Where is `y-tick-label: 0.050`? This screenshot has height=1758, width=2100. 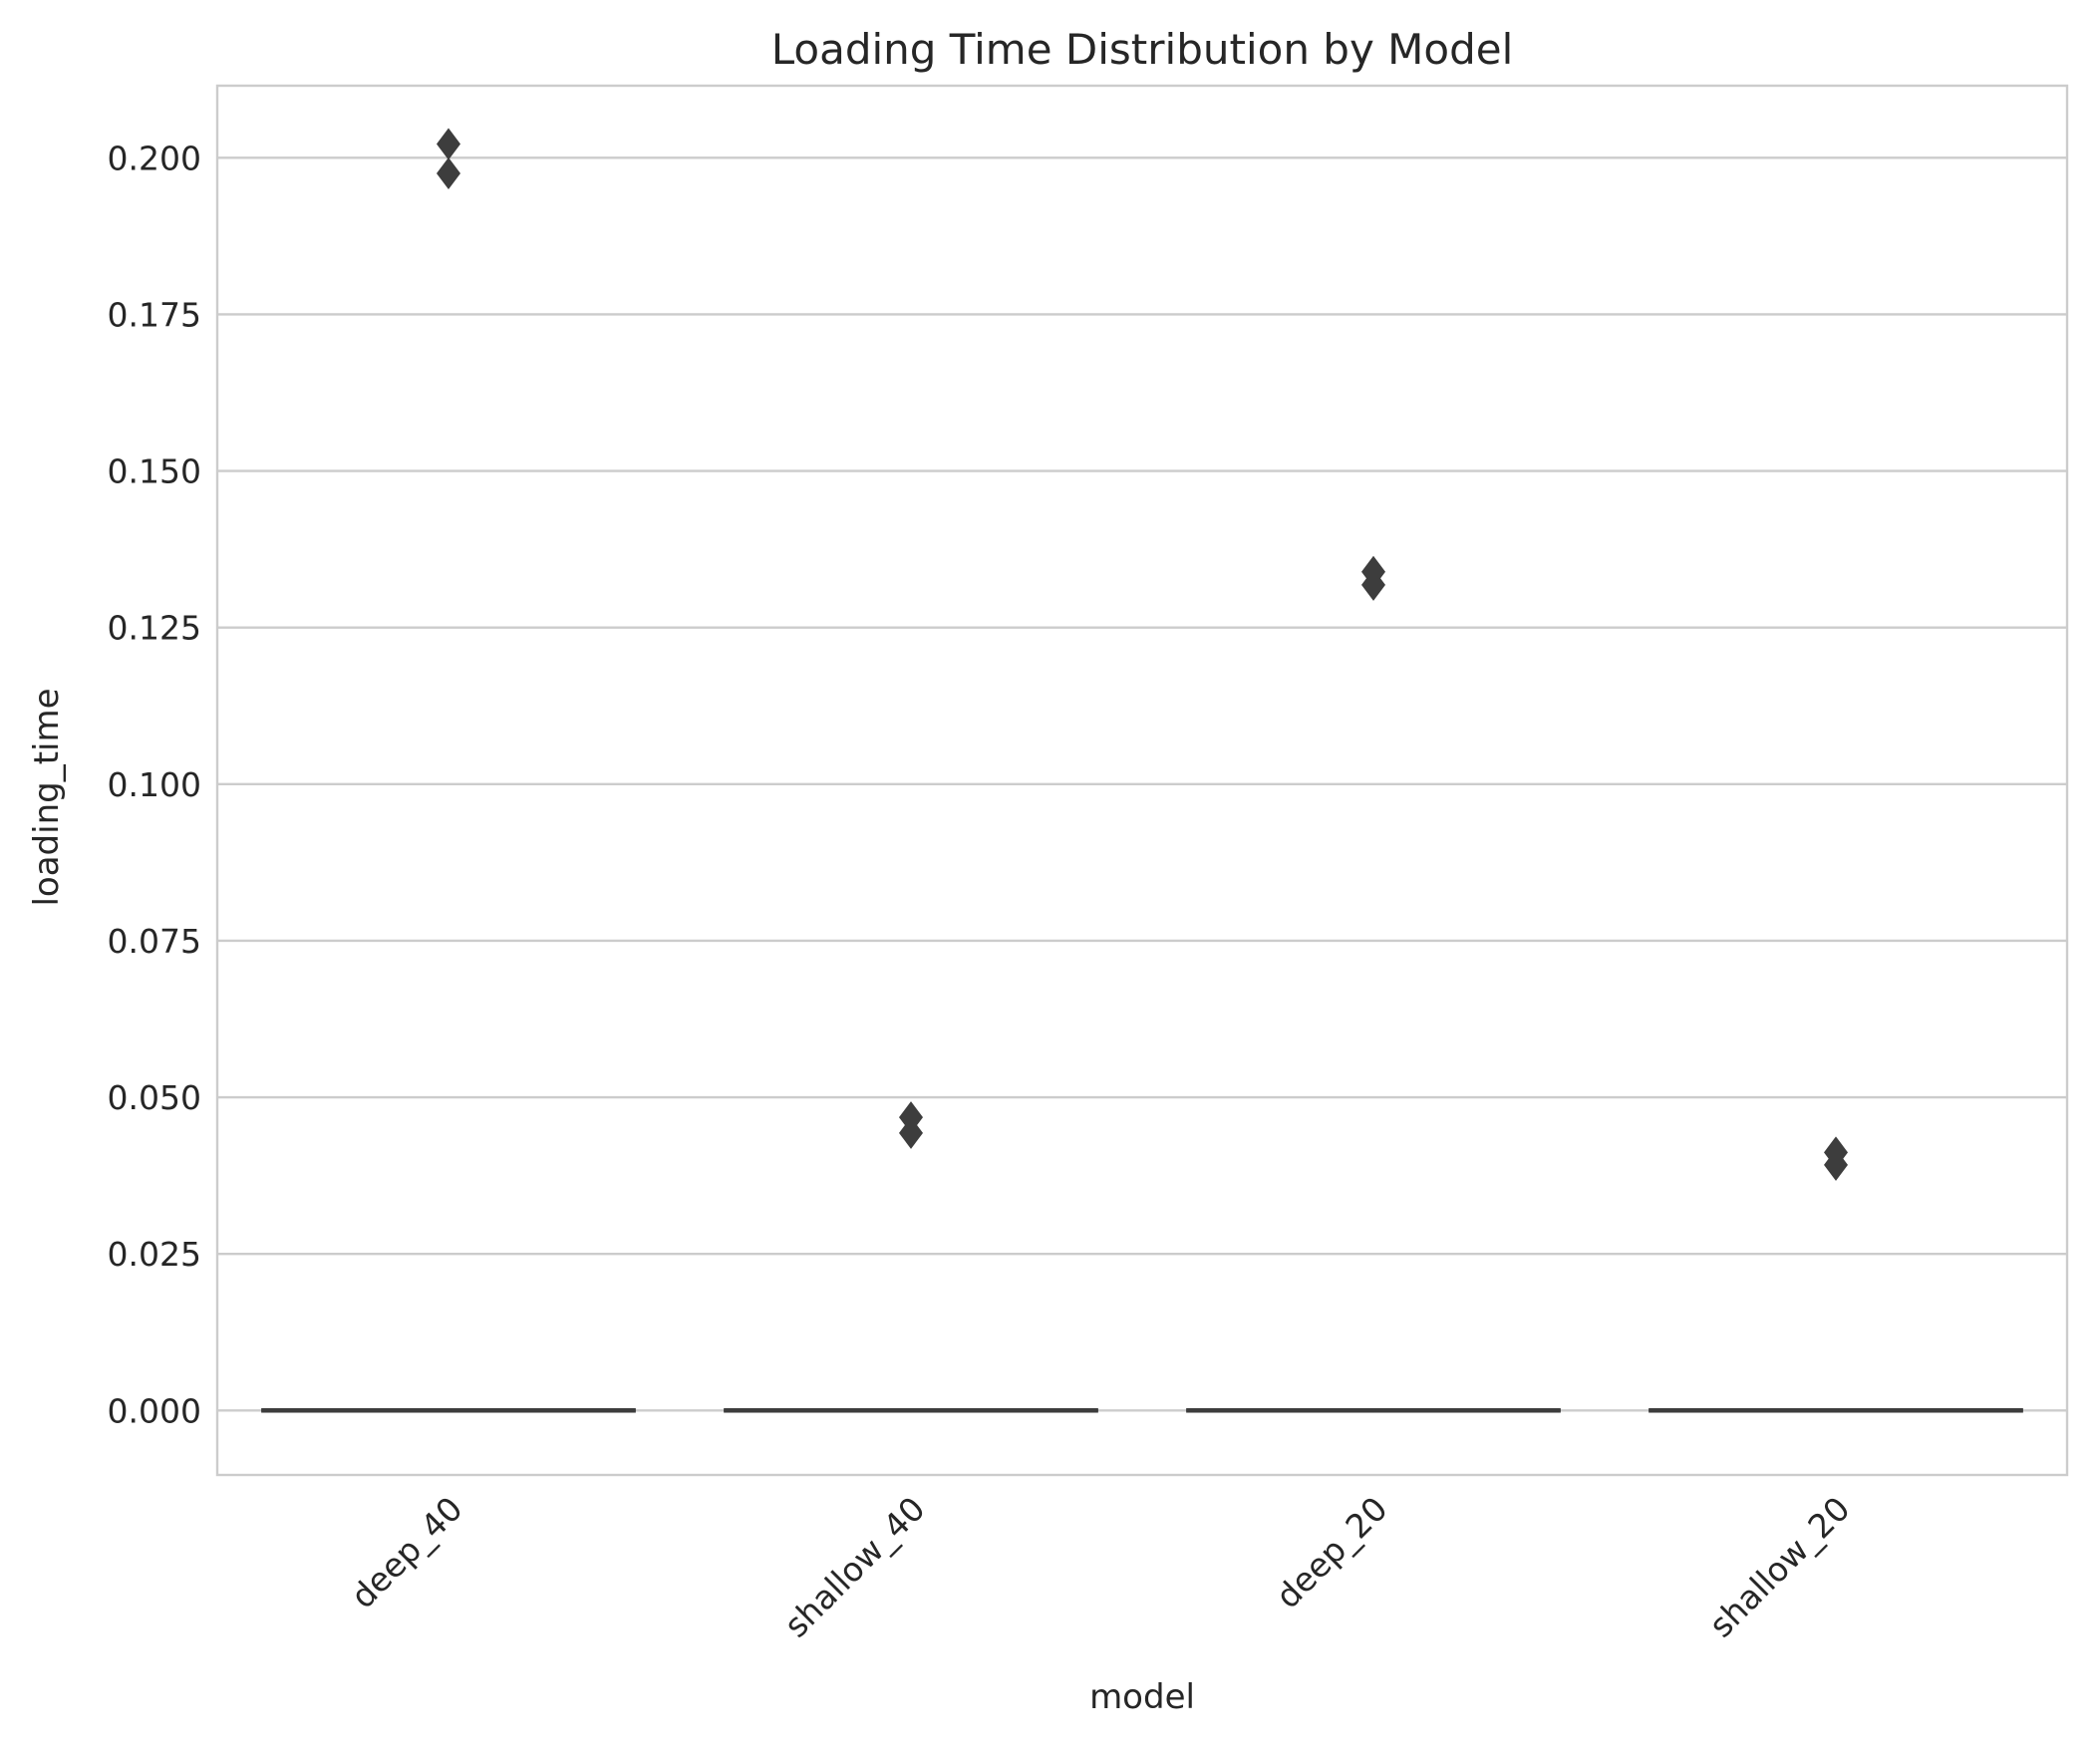 y-tick-label: 0.050 is located at coordinates (154, 1097).